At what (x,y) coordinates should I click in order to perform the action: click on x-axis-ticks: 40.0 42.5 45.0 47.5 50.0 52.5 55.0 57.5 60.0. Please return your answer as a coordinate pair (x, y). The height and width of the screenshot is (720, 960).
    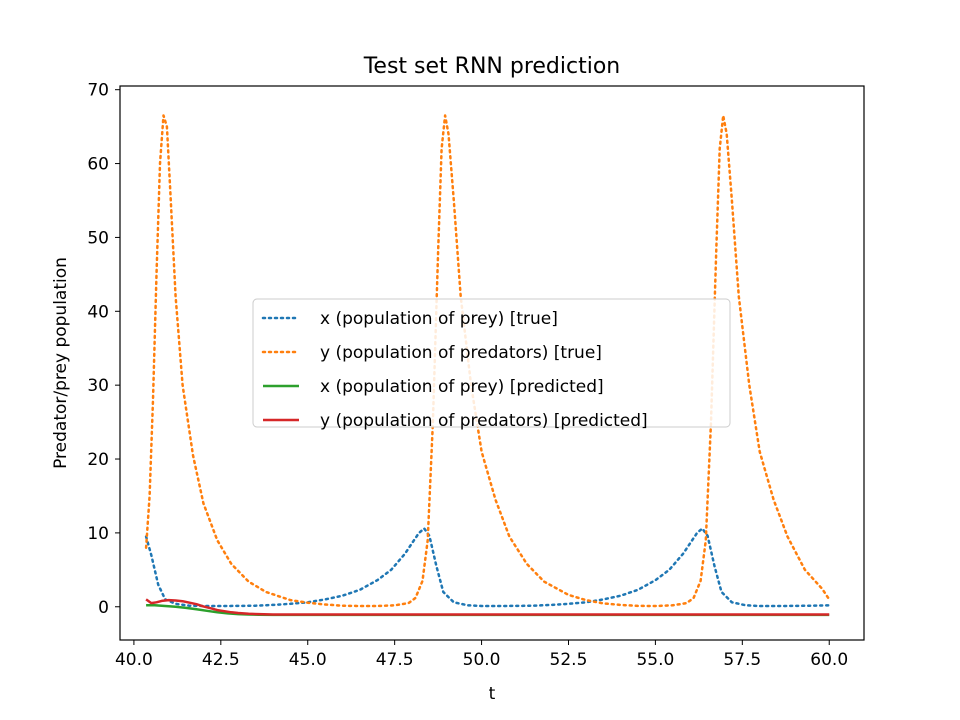
    Looking at the image, I should click on (481, 655).